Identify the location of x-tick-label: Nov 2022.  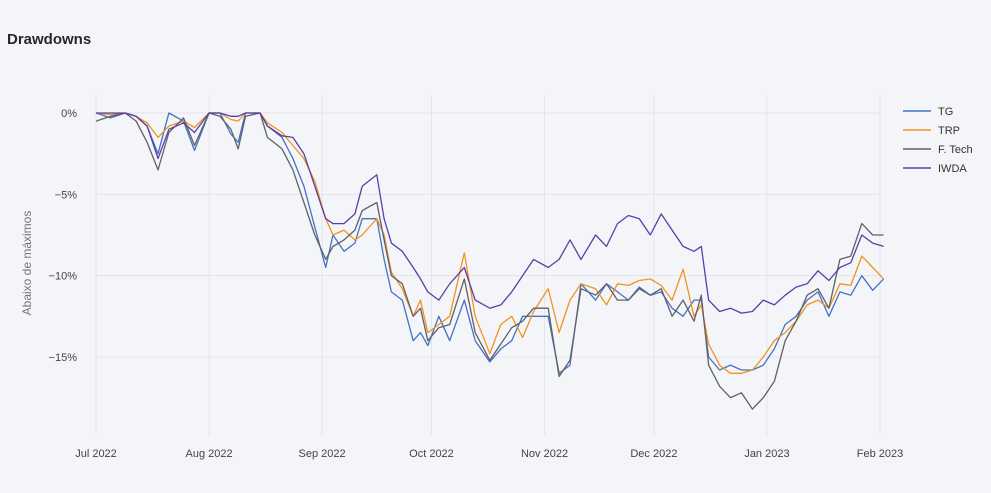
(544, 454).